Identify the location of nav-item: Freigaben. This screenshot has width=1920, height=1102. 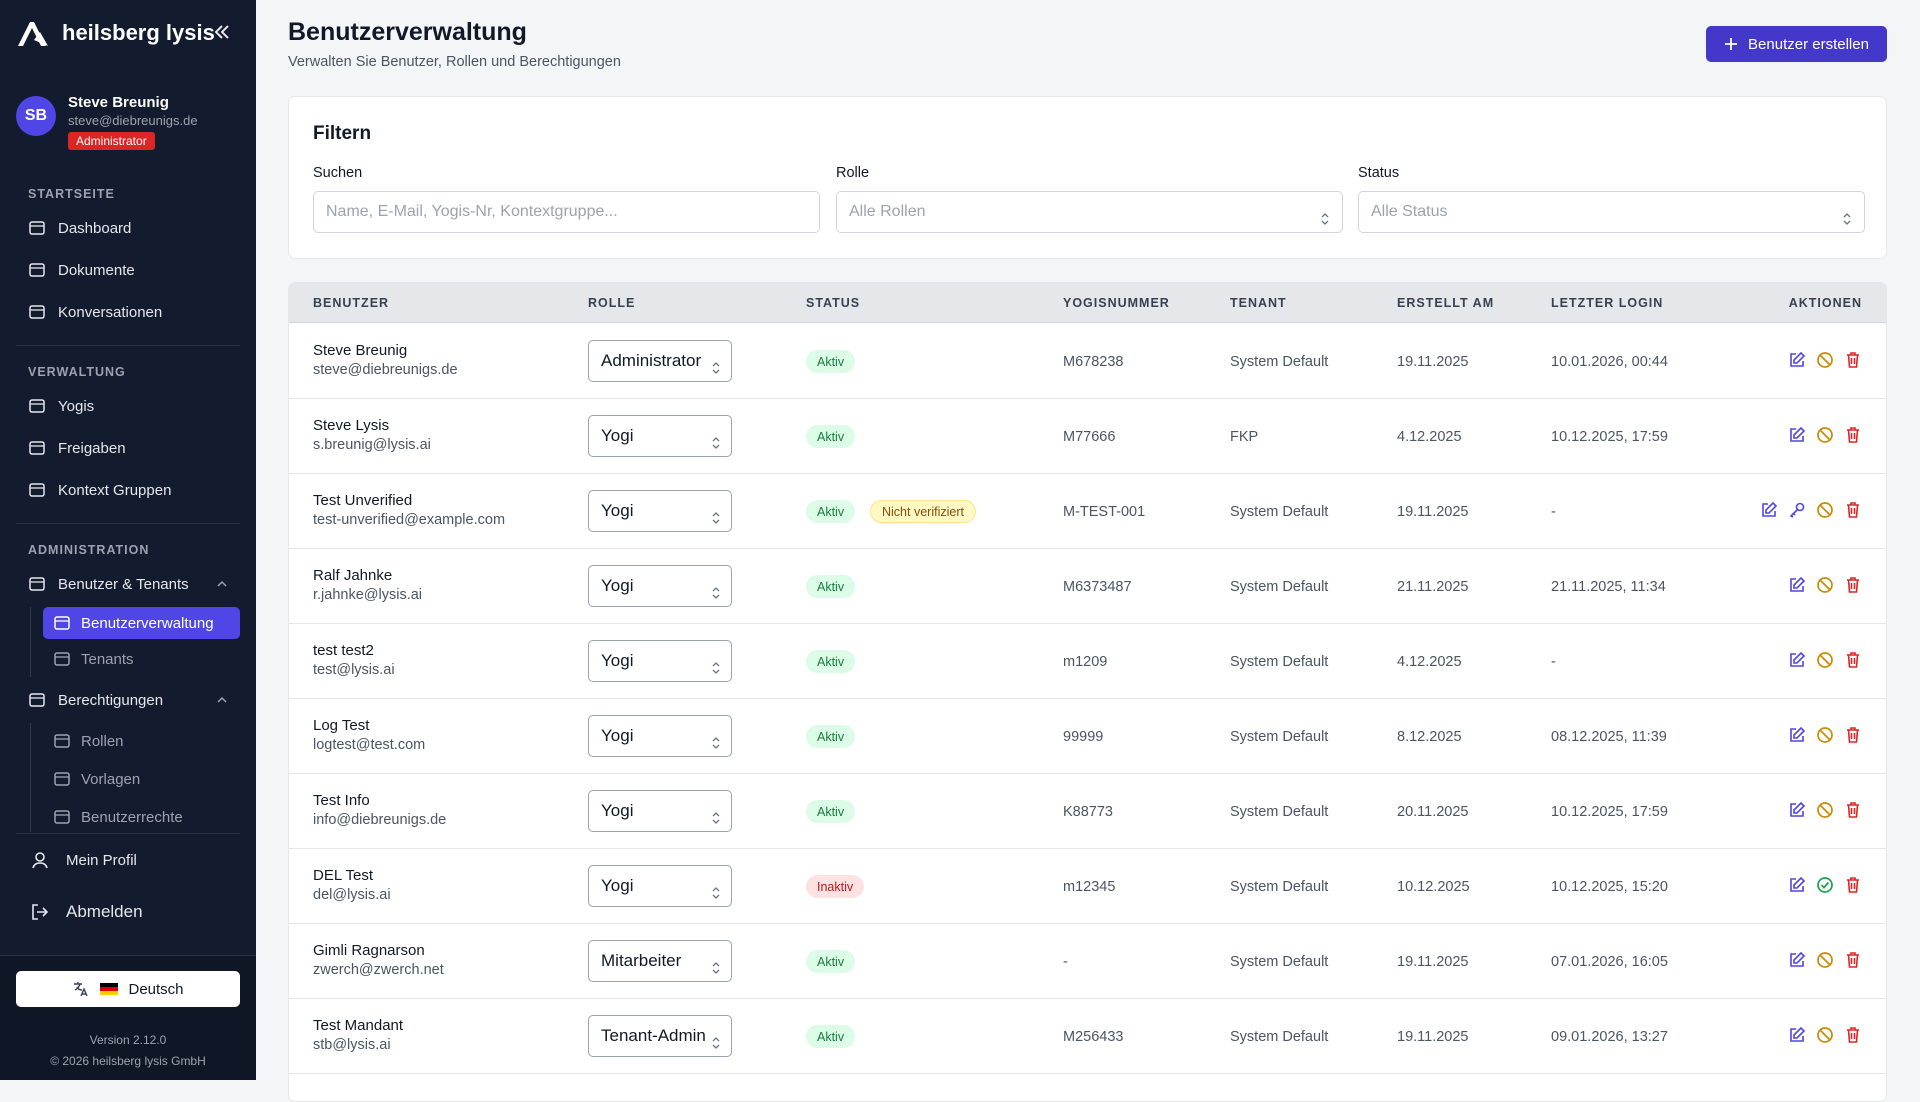
(128, 448).